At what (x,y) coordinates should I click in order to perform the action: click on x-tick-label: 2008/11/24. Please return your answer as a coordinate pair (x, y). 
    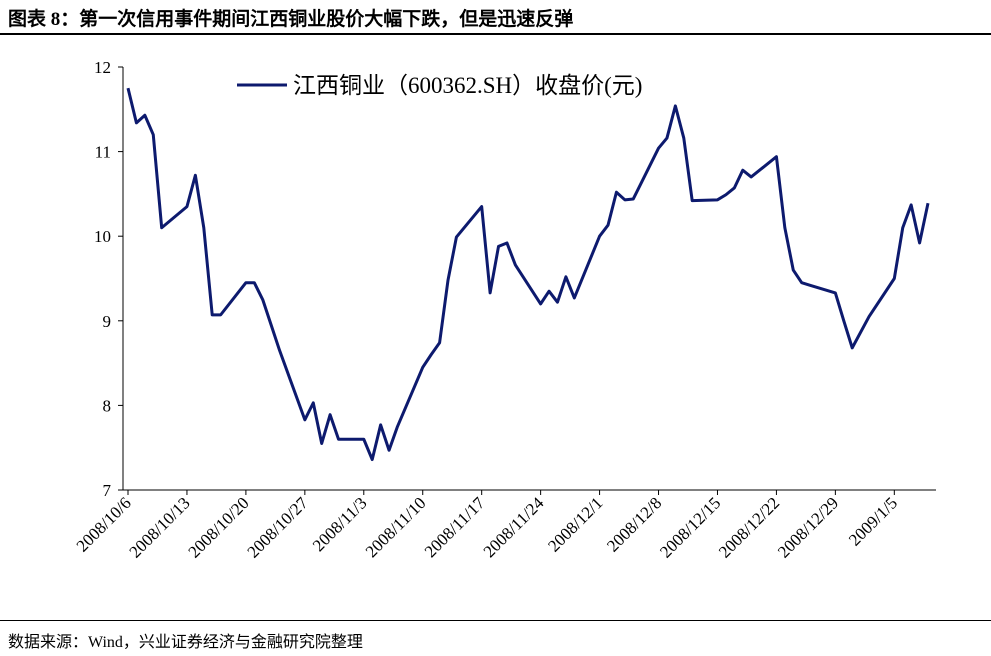
    Looking at the image, I should click on (514, 527).